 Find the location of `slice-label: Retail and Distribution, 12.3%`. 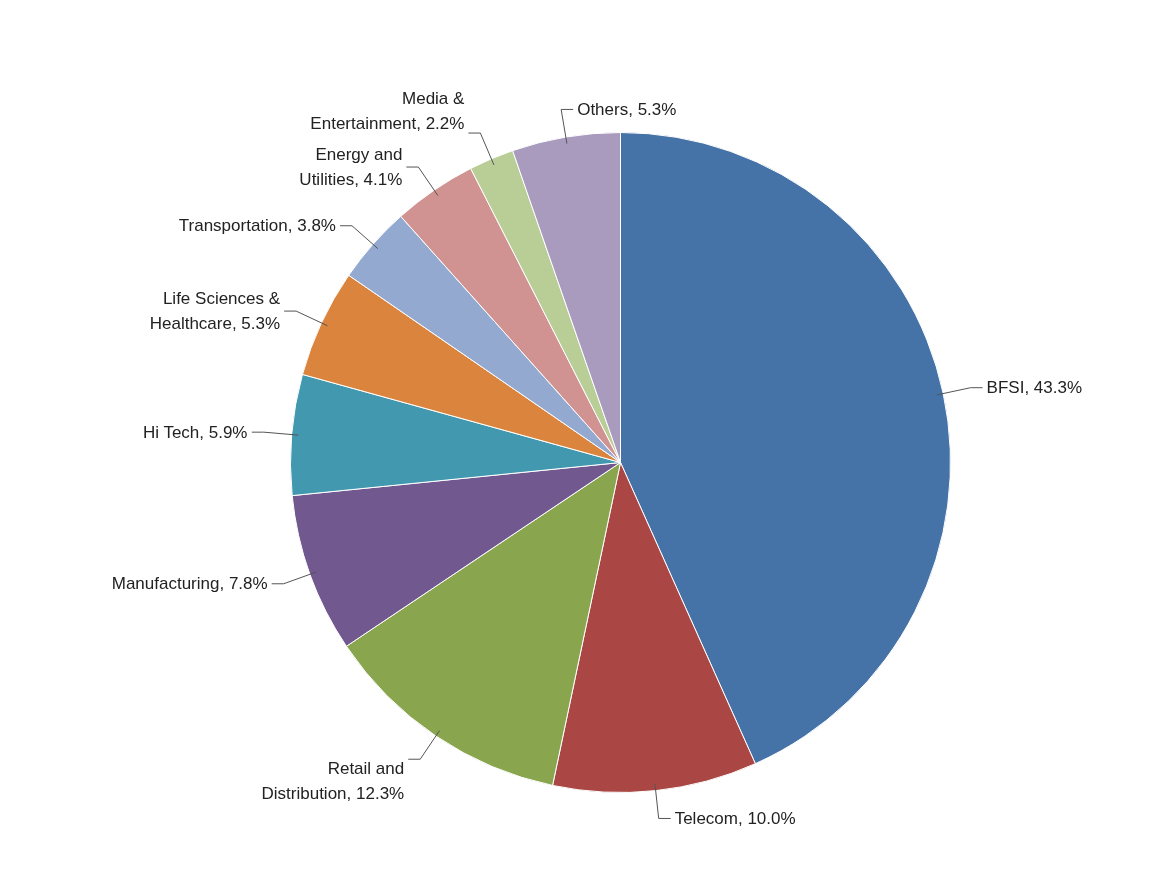

slice-label: Retail and Distribution, 12.3% is located at coordinates (333, 781).